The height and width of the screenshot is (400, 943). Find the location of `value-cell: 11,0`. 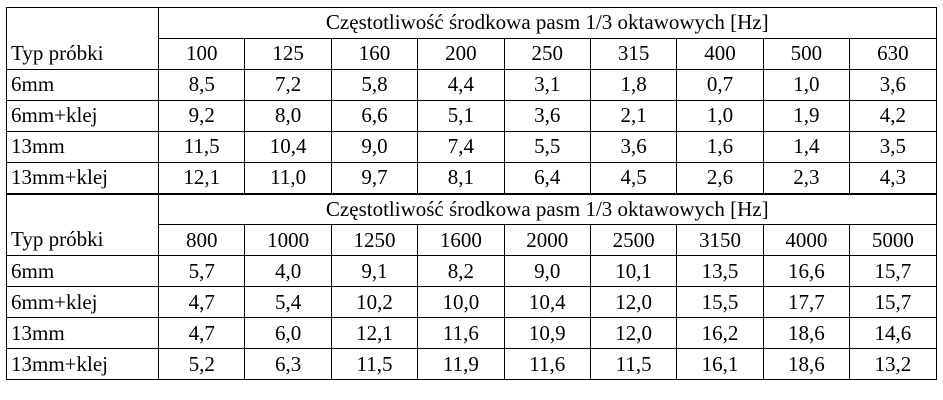

value-cell: 11,0 is located at coordinates (288, 177).